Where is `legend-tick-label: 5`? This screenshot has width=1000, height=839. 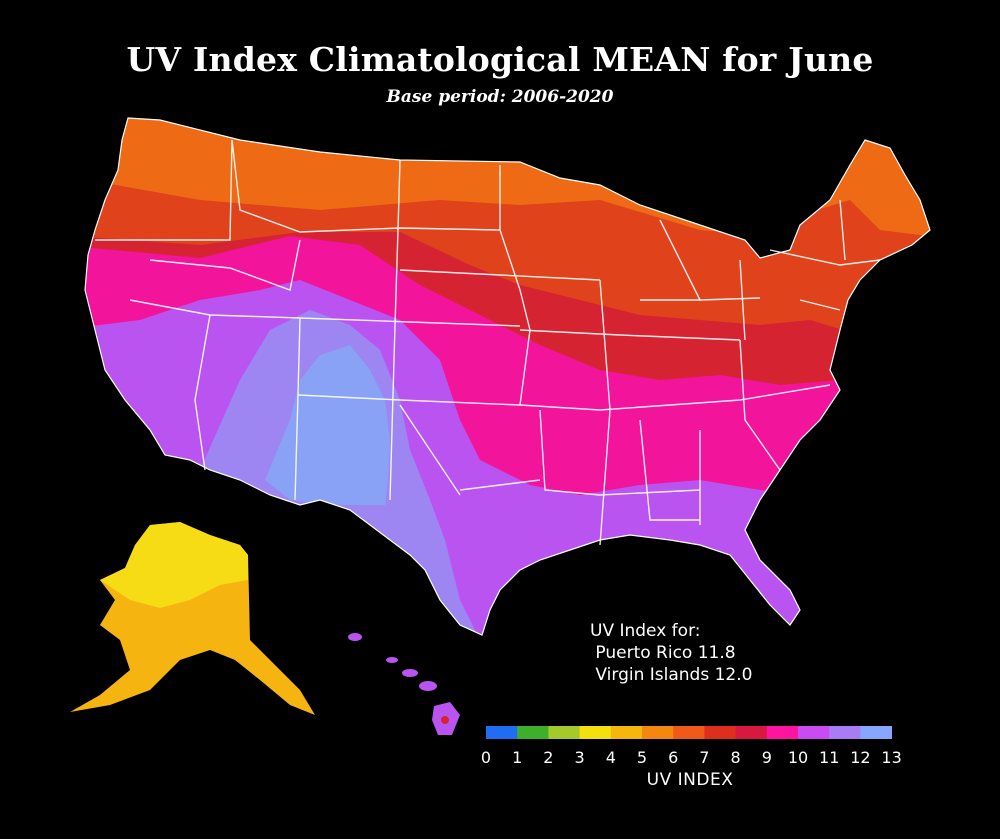
legend-tick-label: 5 is located at coordinates (642, 757).